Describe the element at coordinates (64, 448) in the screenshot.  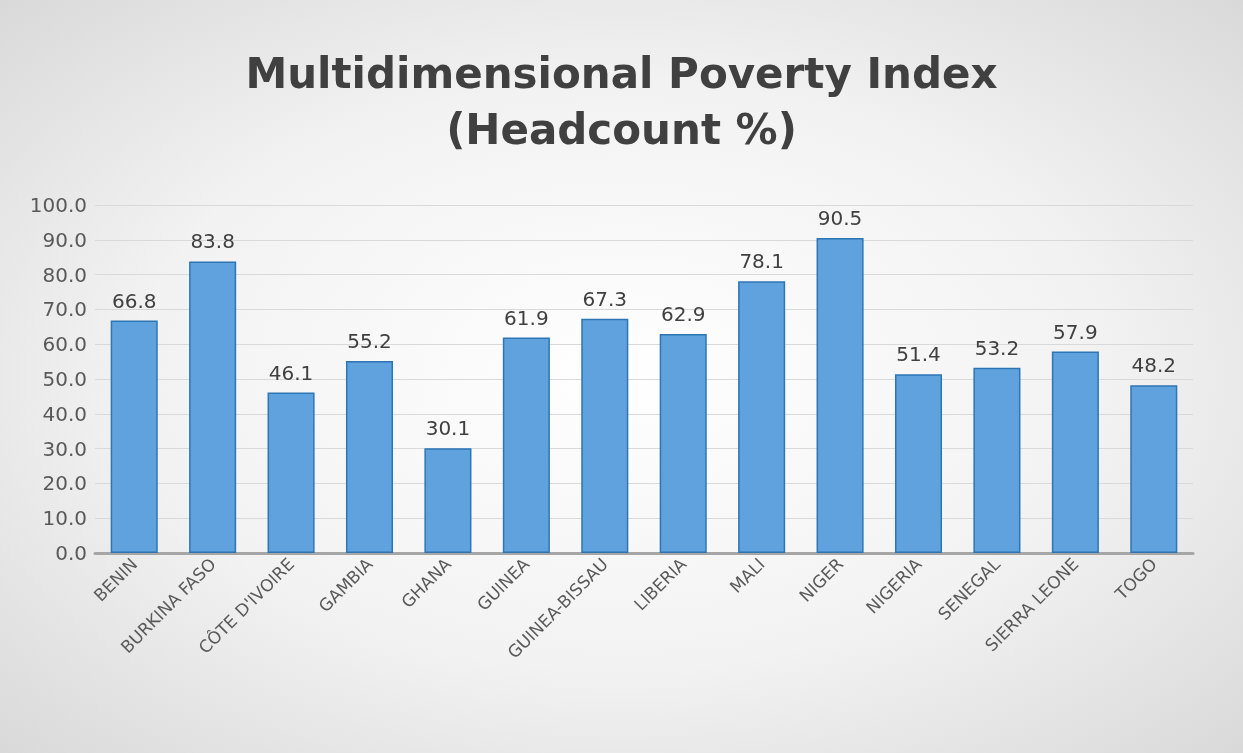
I see `y-tick-label: 30.0` at that location.